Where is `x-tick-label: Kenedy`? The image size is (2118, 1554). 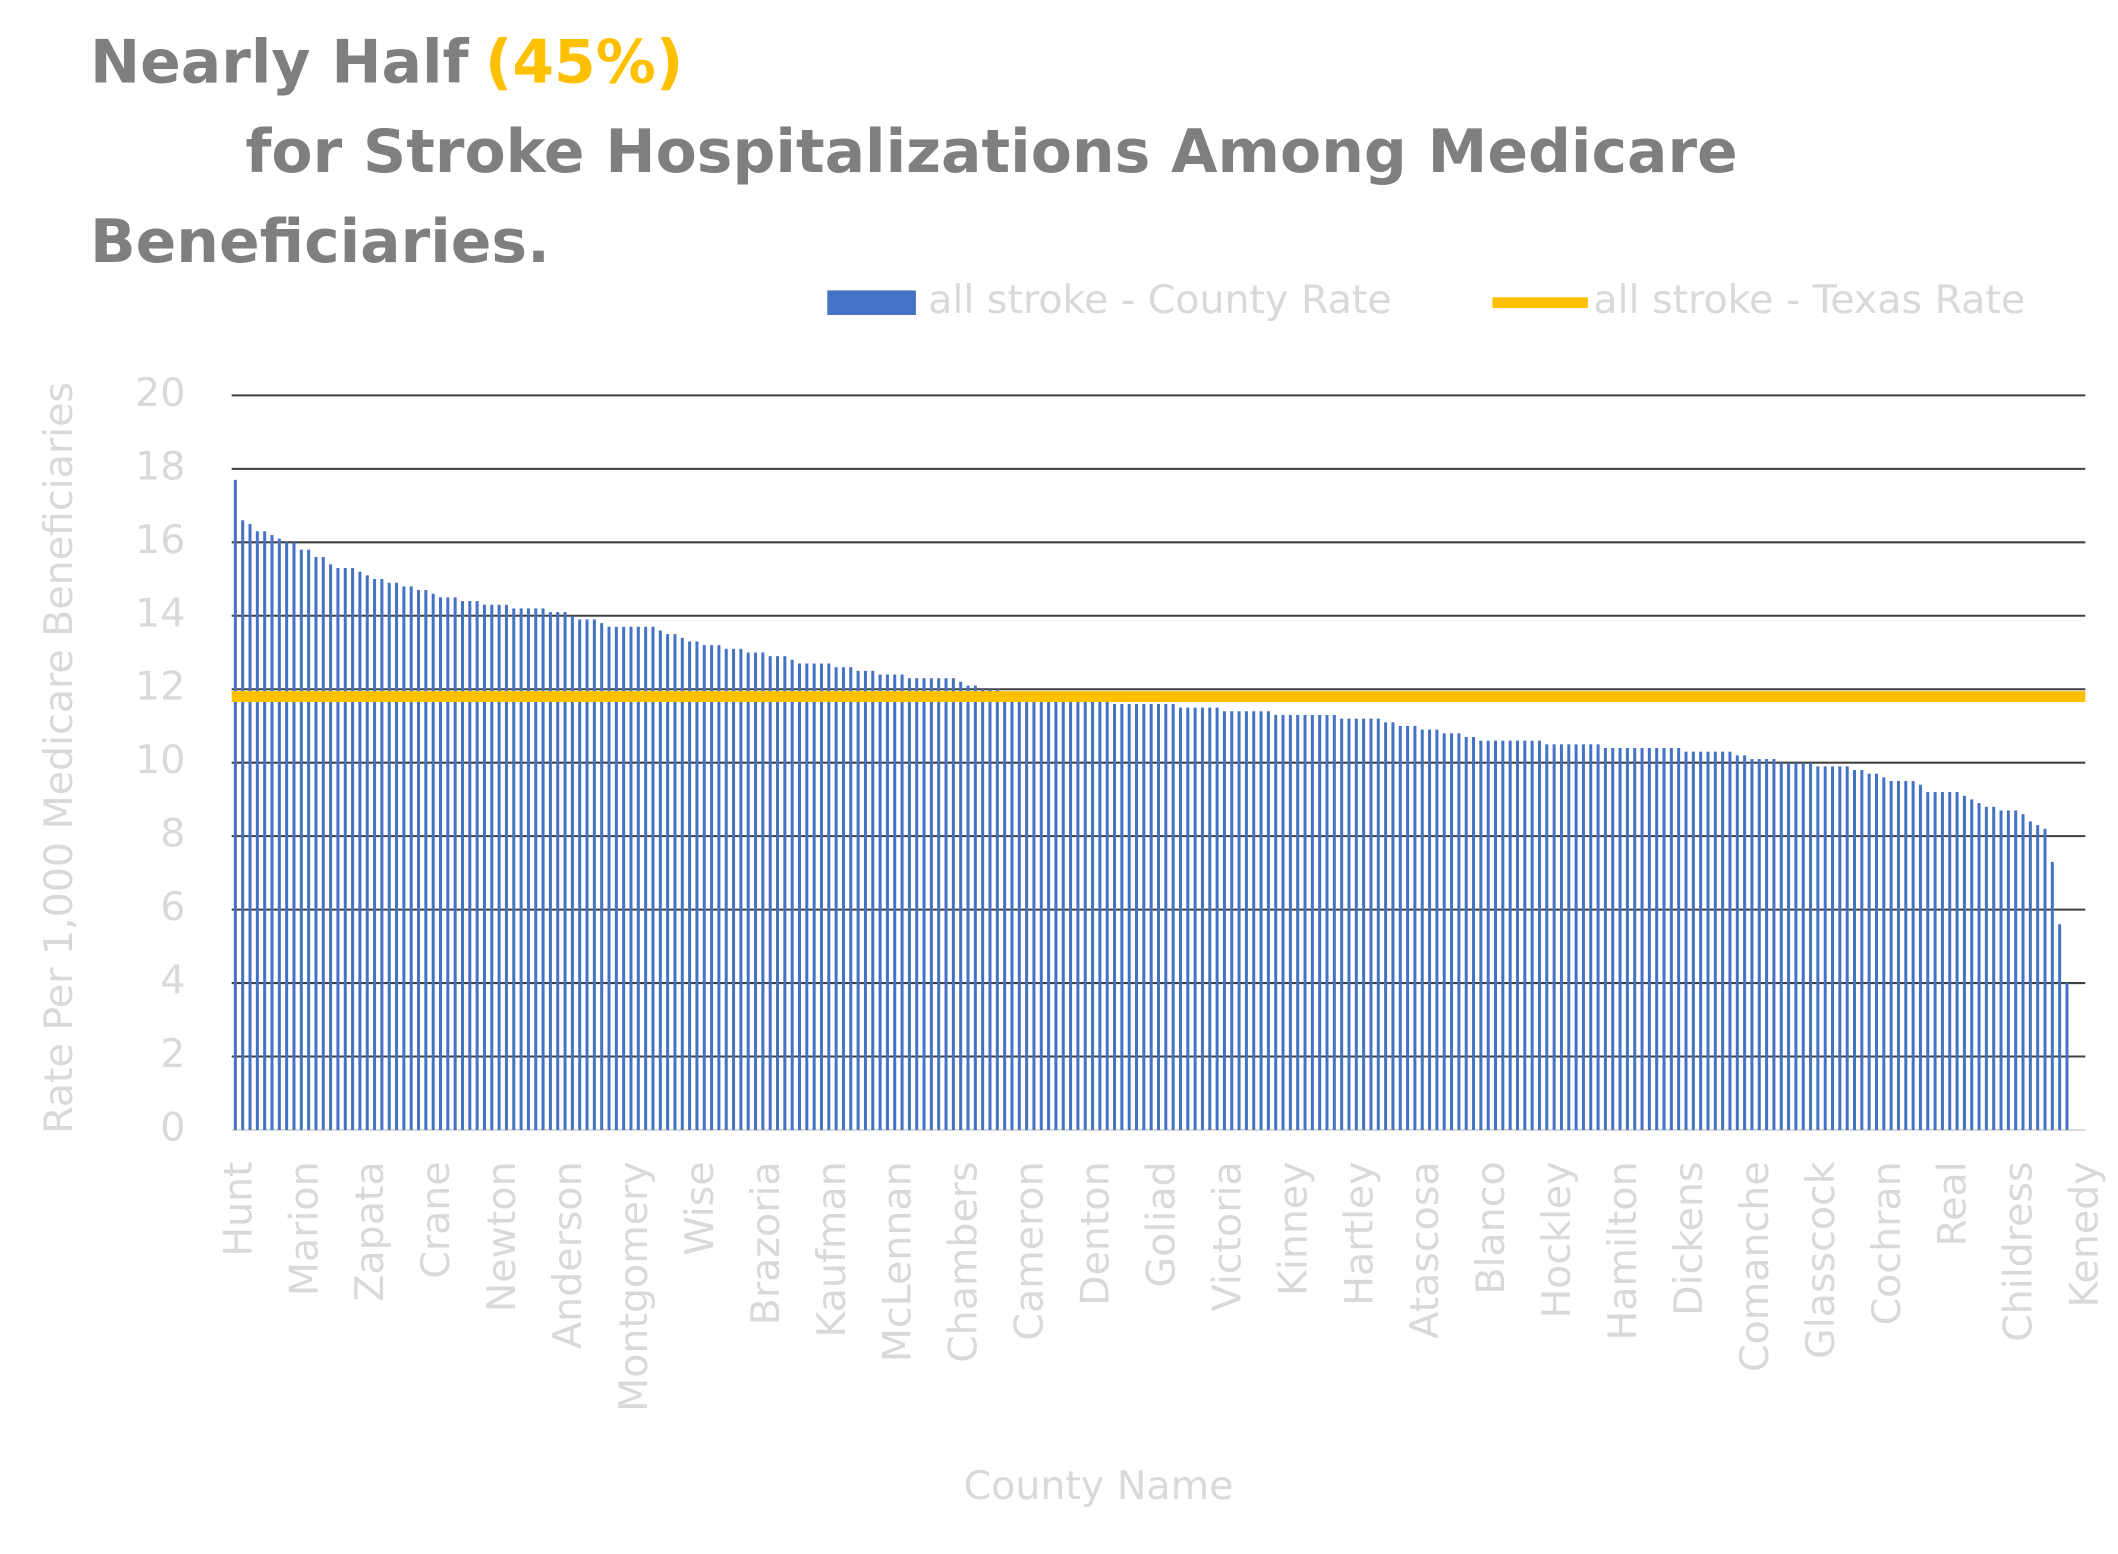 x-tick-label: Kenedy is located at coordinates (2085, 1234).